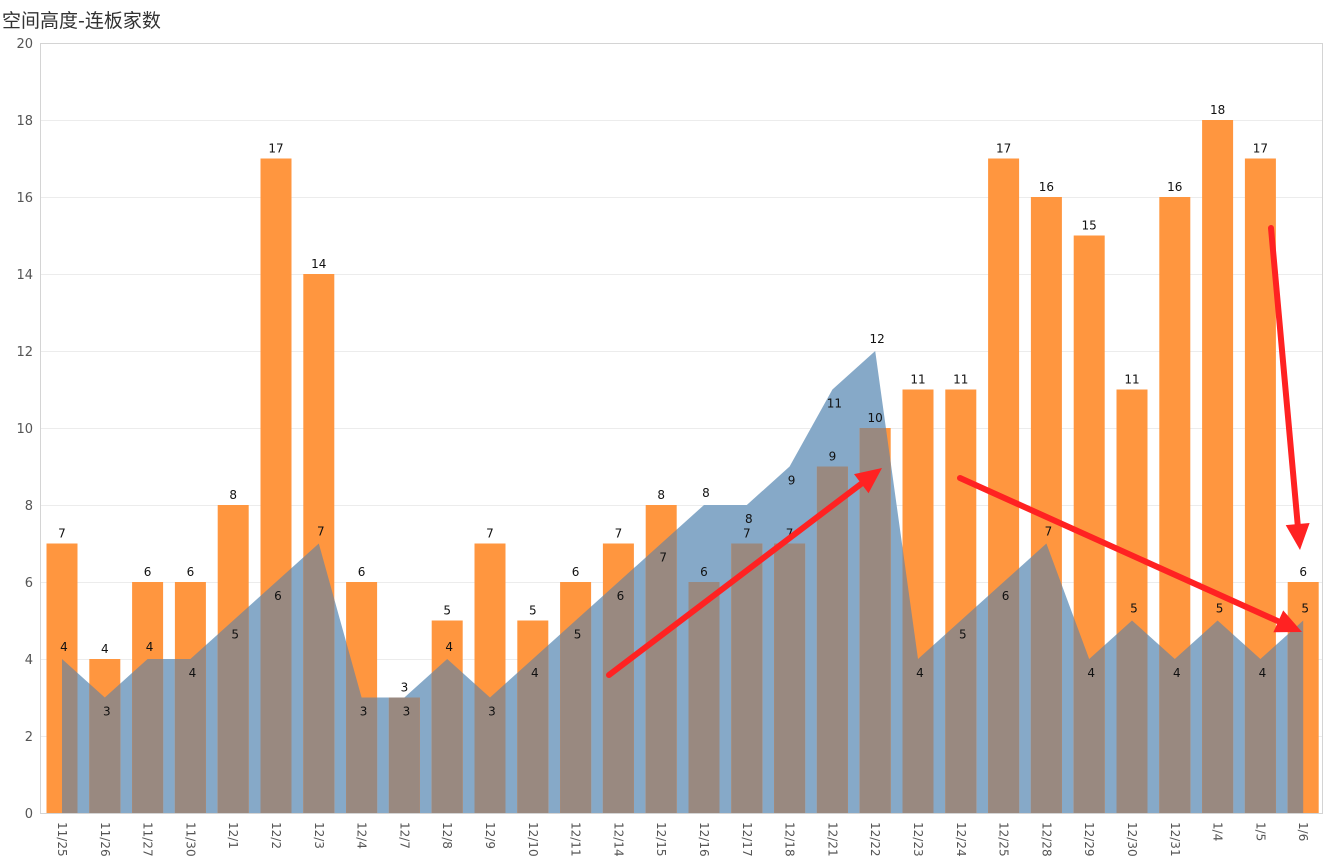 The width and height of the screenshot is (1327, 864). I want to click on x-tick-label: 12/15, so click(661, 839).